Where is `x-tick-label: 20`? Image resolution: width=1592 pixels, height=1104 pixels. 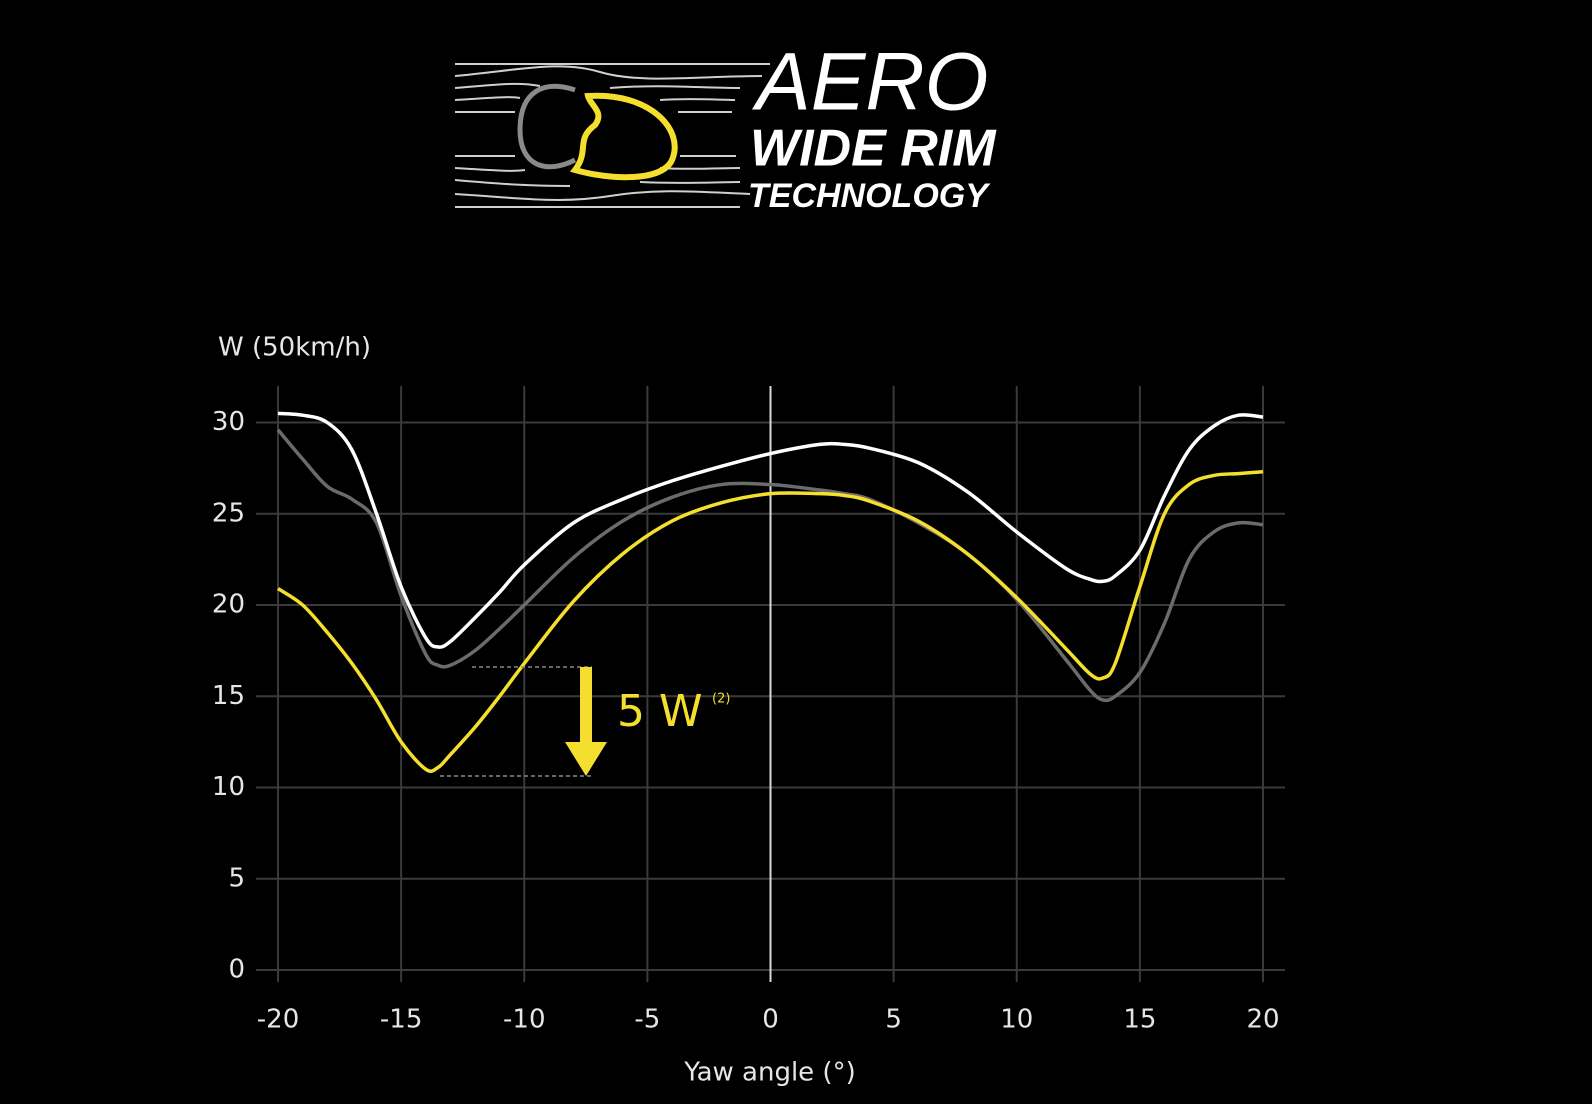 x-tick-label: 20 is located at coordinates (1262, 1020).